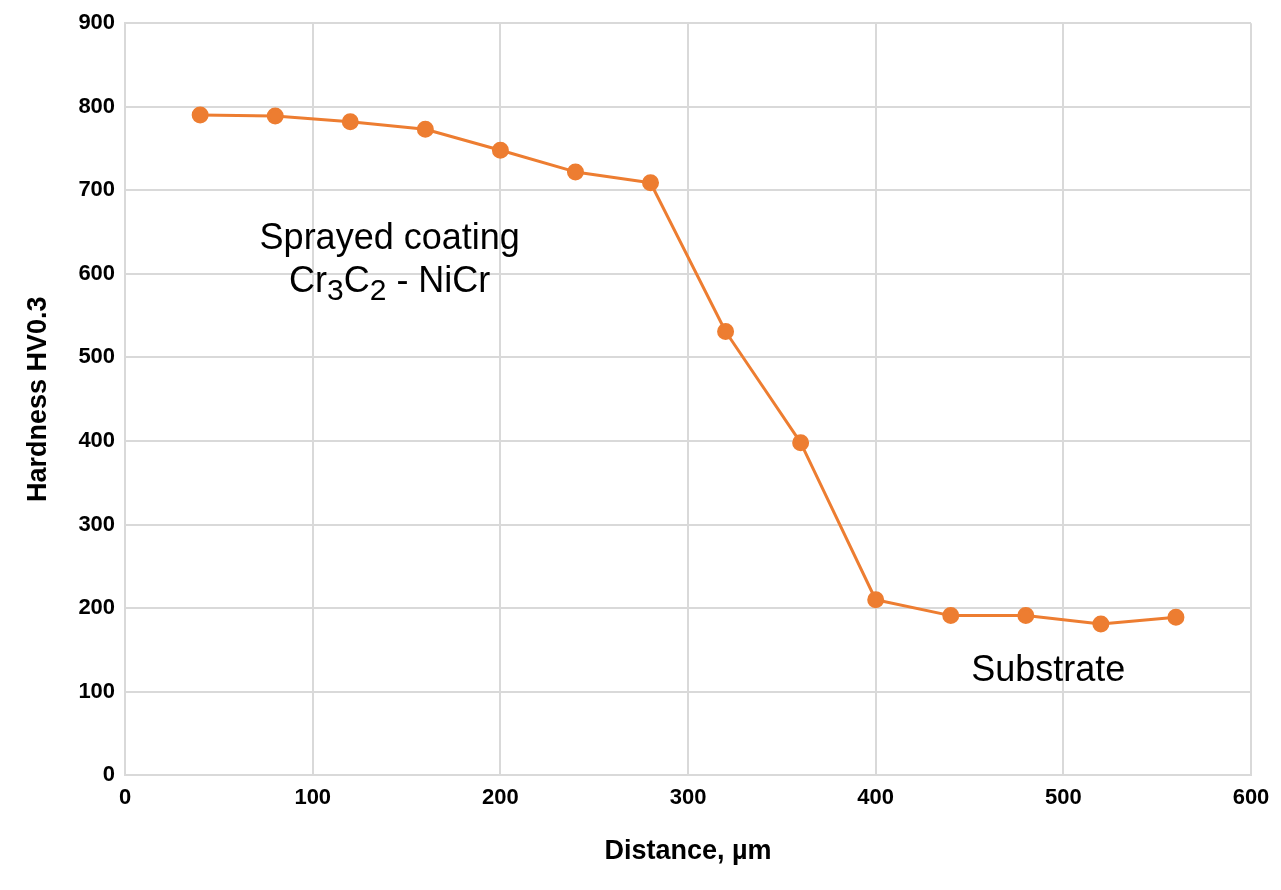 This screenshot has width=1281, height=890. I want to click on y-tick-label: 500, so click(97, 356).